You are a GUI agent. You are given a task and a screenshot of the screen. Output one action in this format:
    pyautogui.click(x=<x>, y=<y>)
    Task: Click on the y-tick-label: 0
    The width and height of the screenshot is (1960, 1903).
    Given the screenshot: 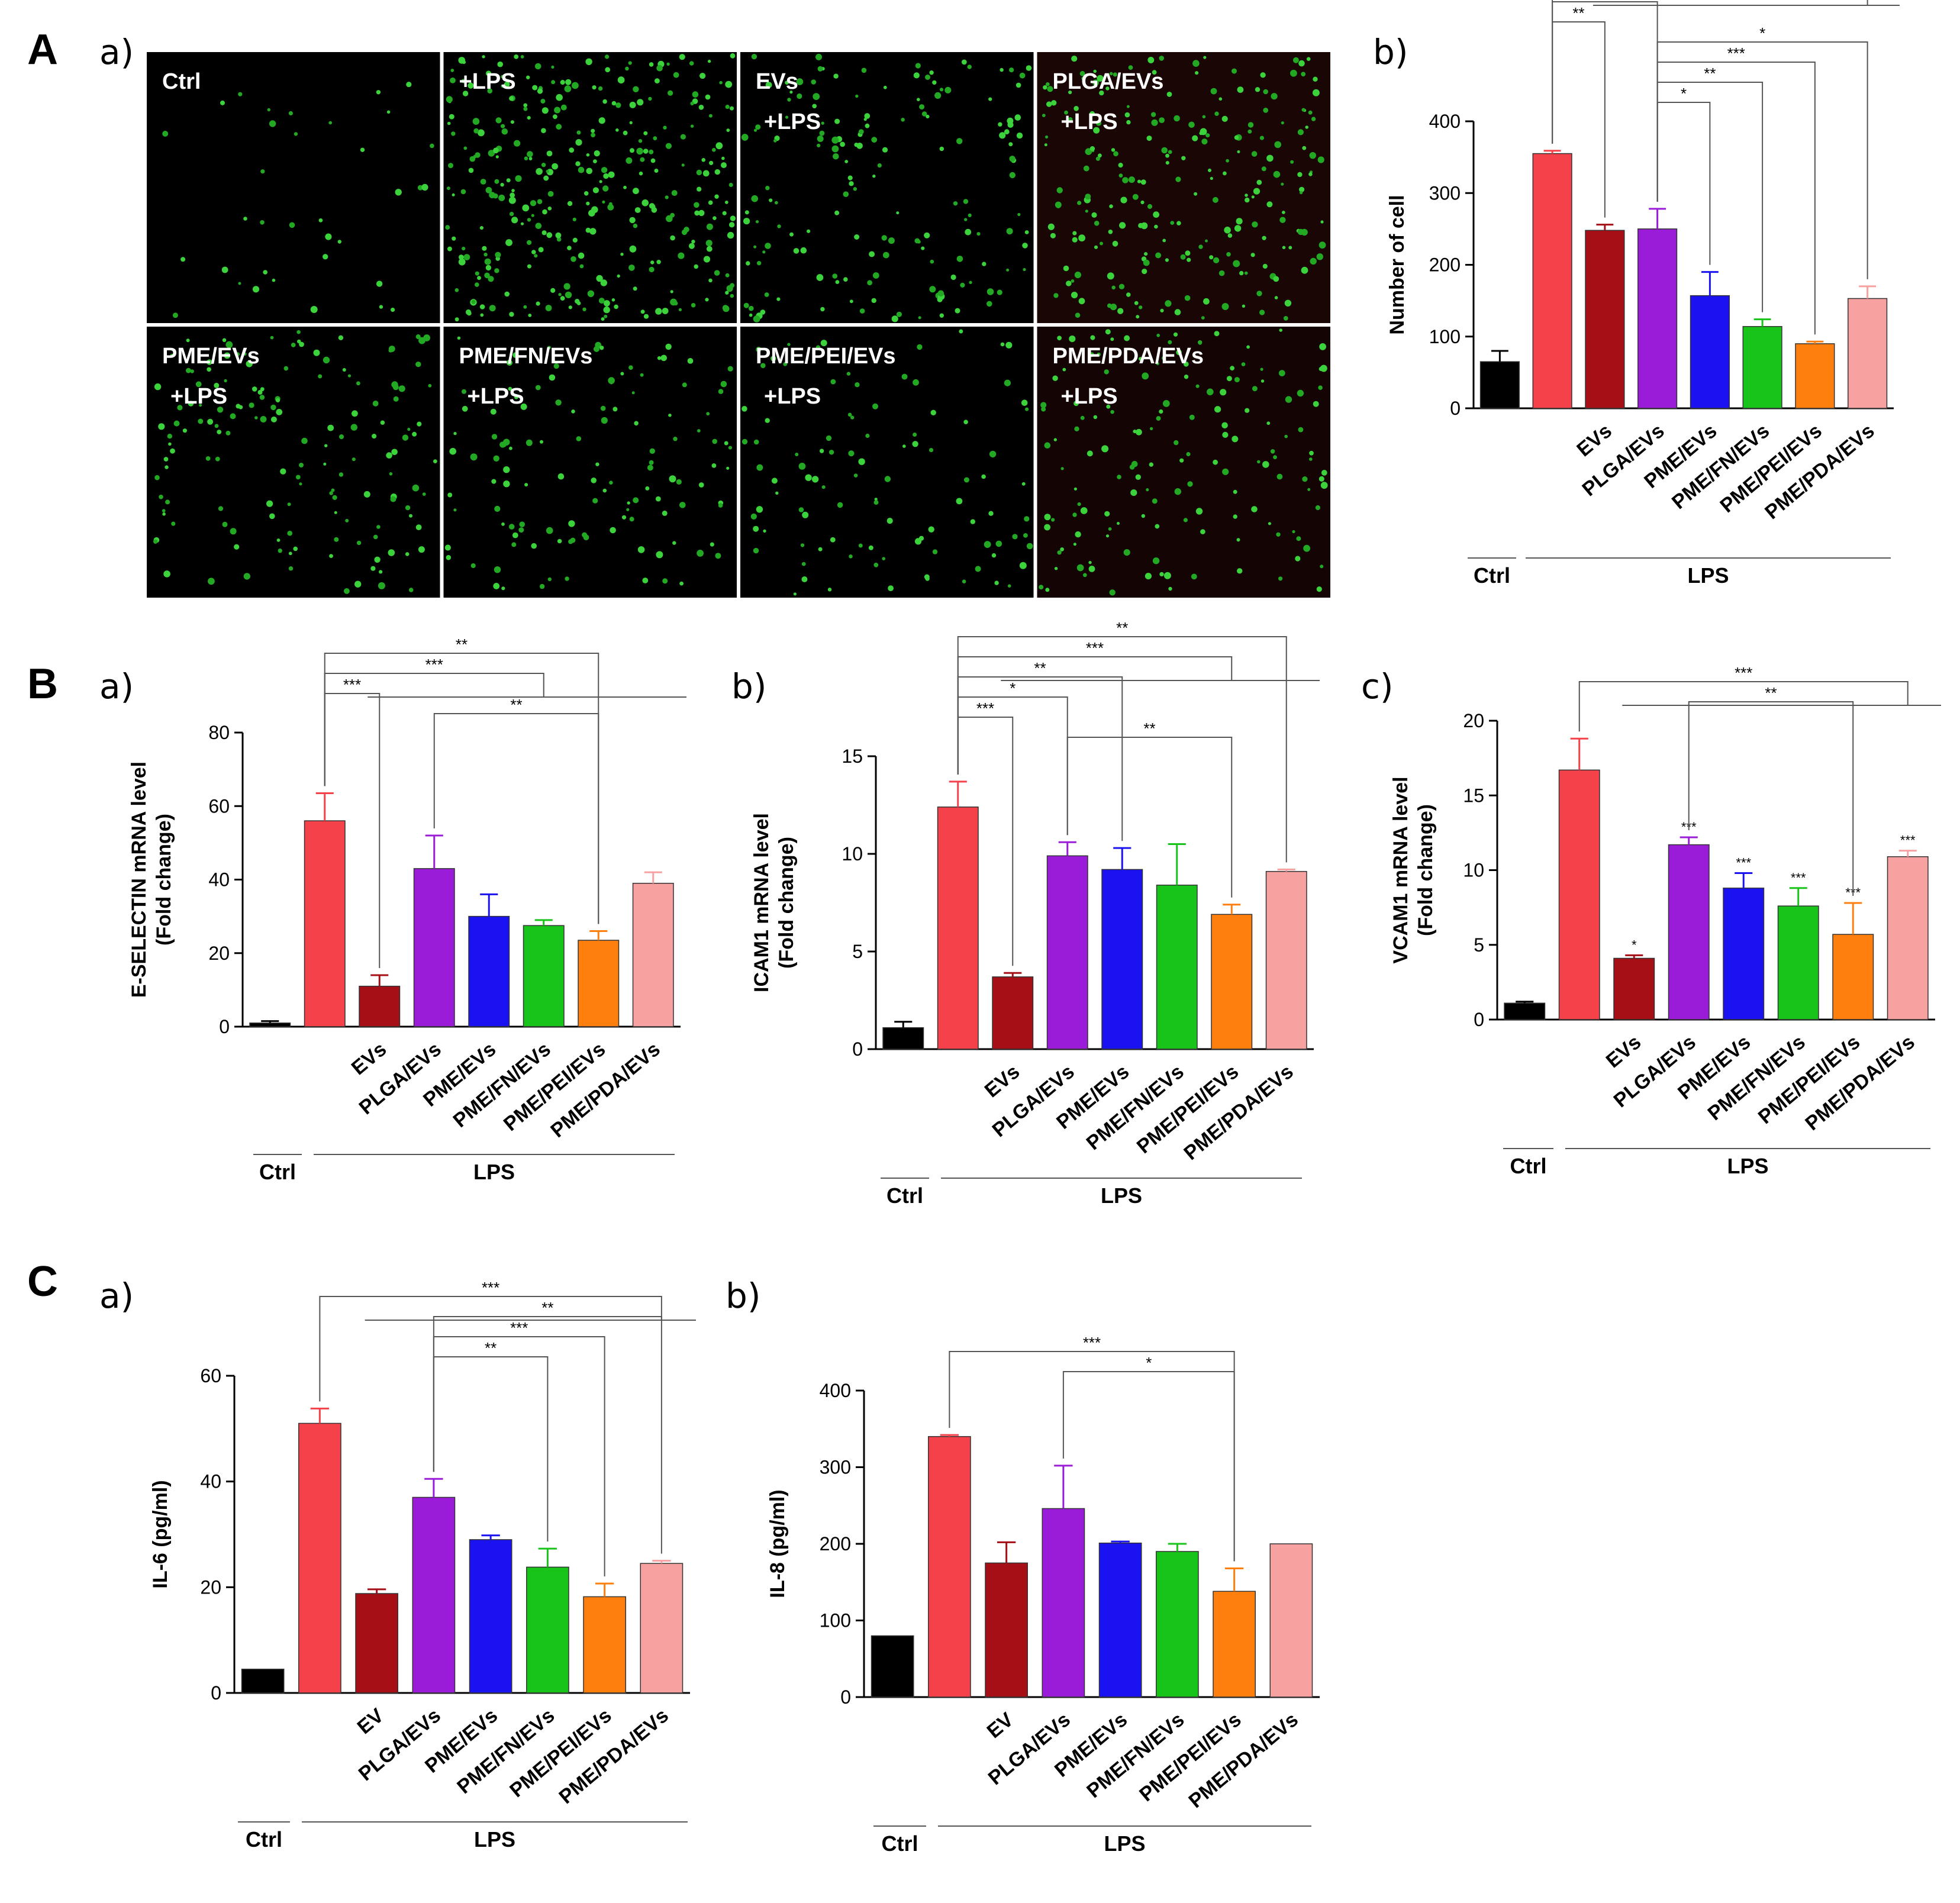 What is the action you would take?
    pyautogui.click(x=857, y=1049)
    